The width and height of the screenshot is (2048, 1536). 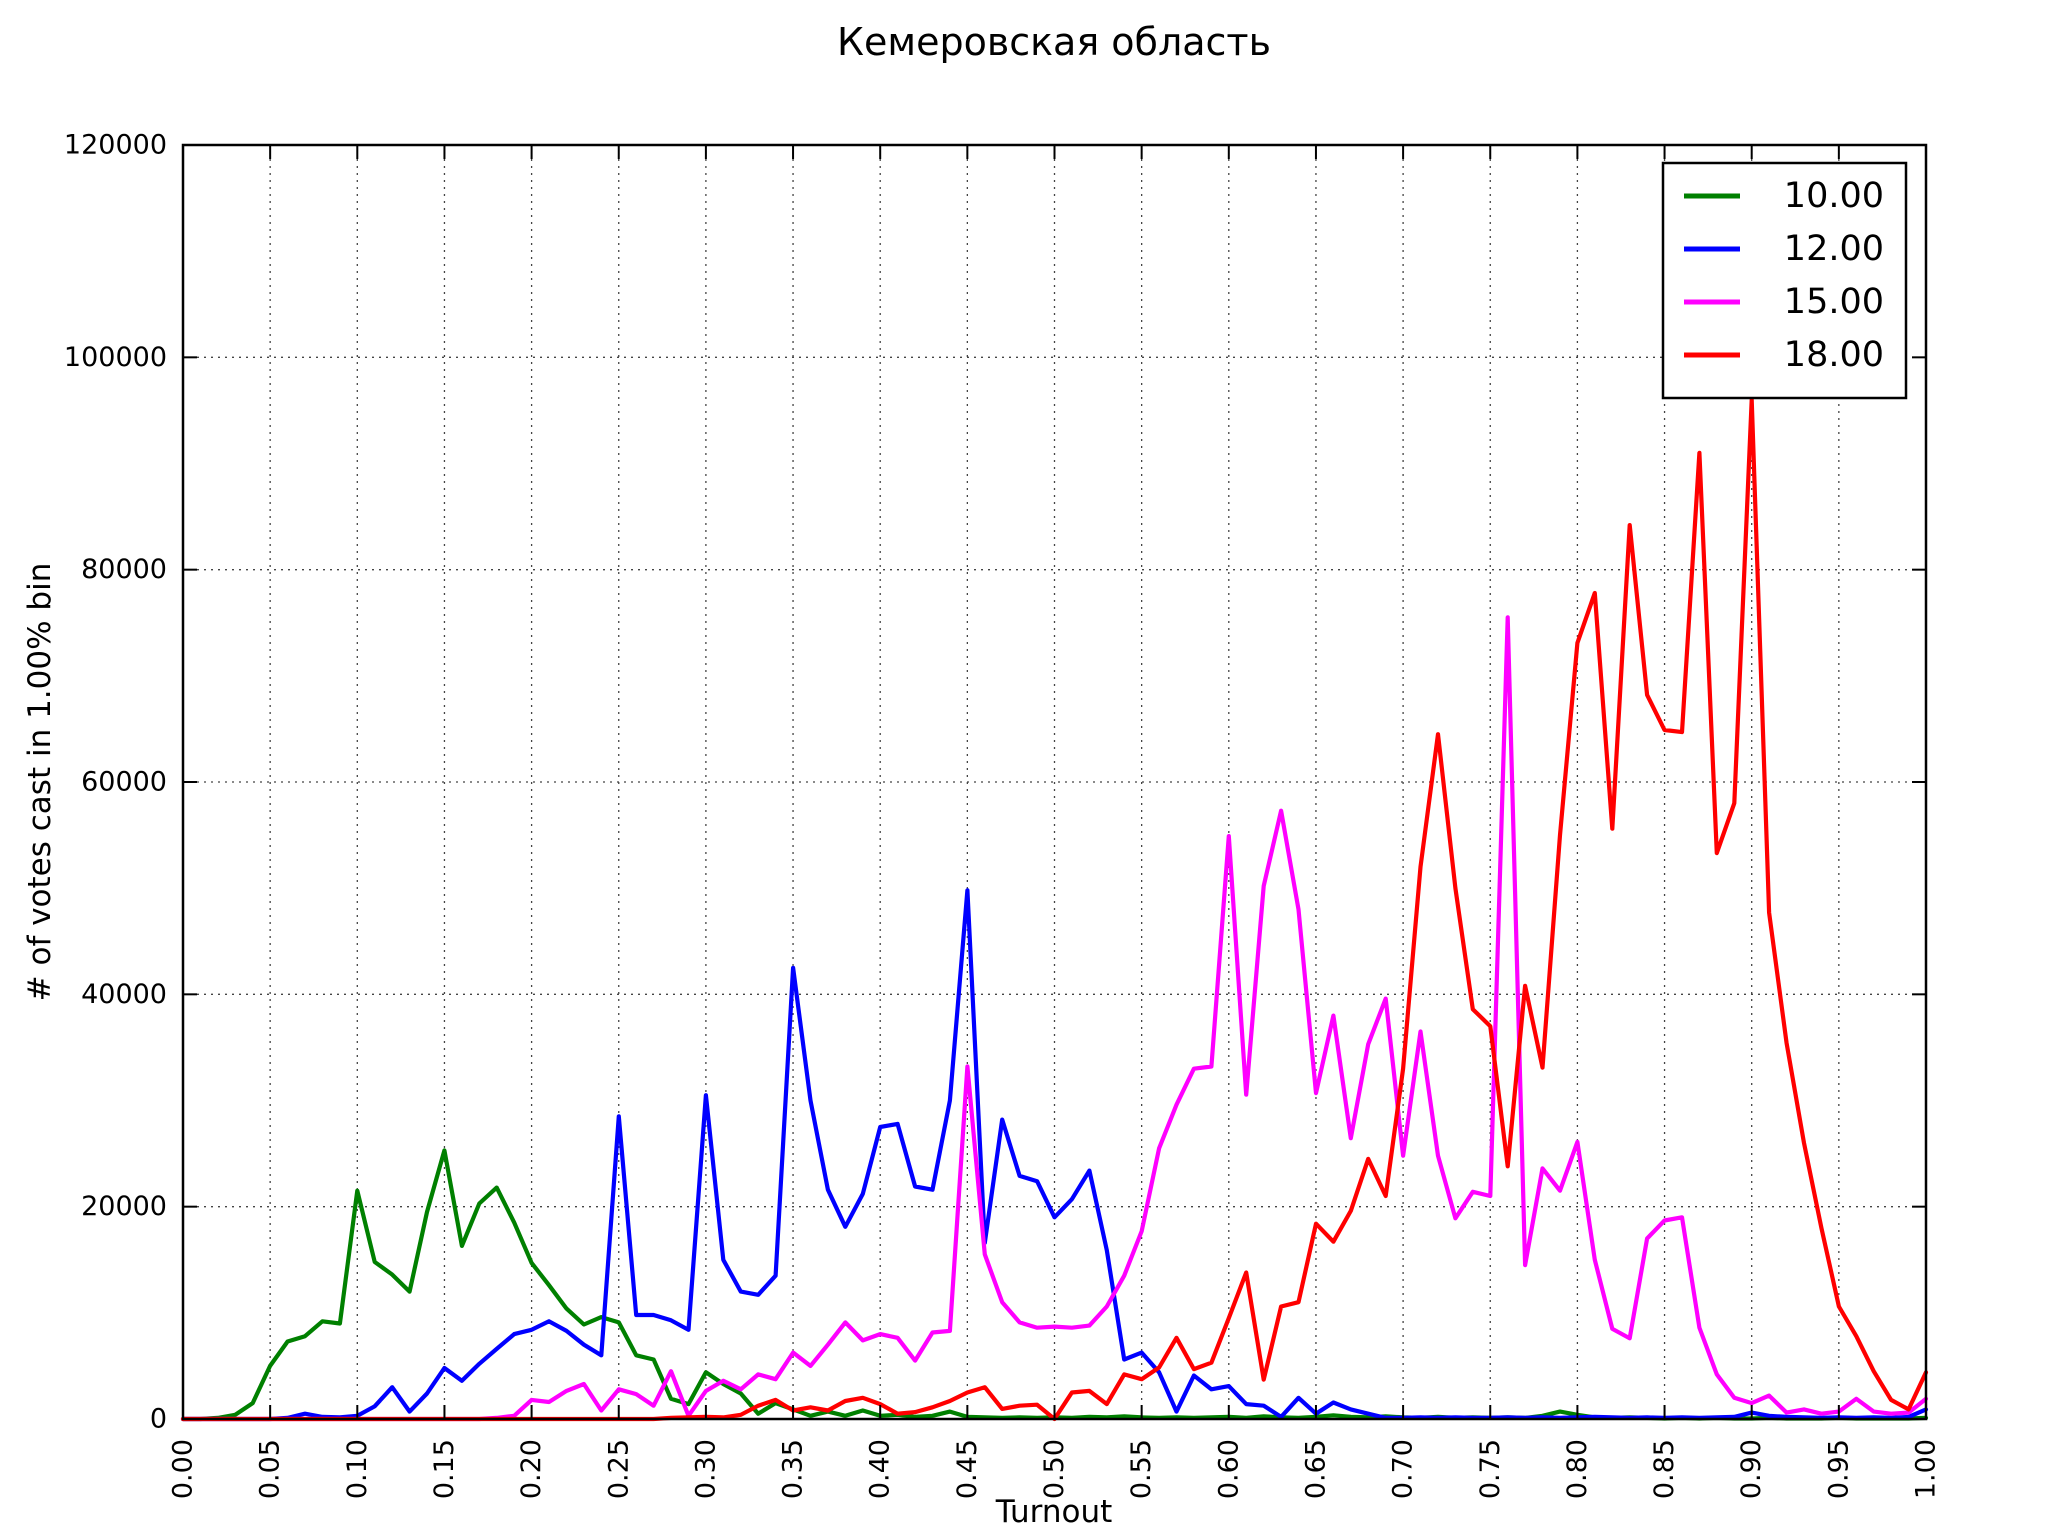 I want to click on x-tick-label: 0.60, so click(x=1228, y=1469).